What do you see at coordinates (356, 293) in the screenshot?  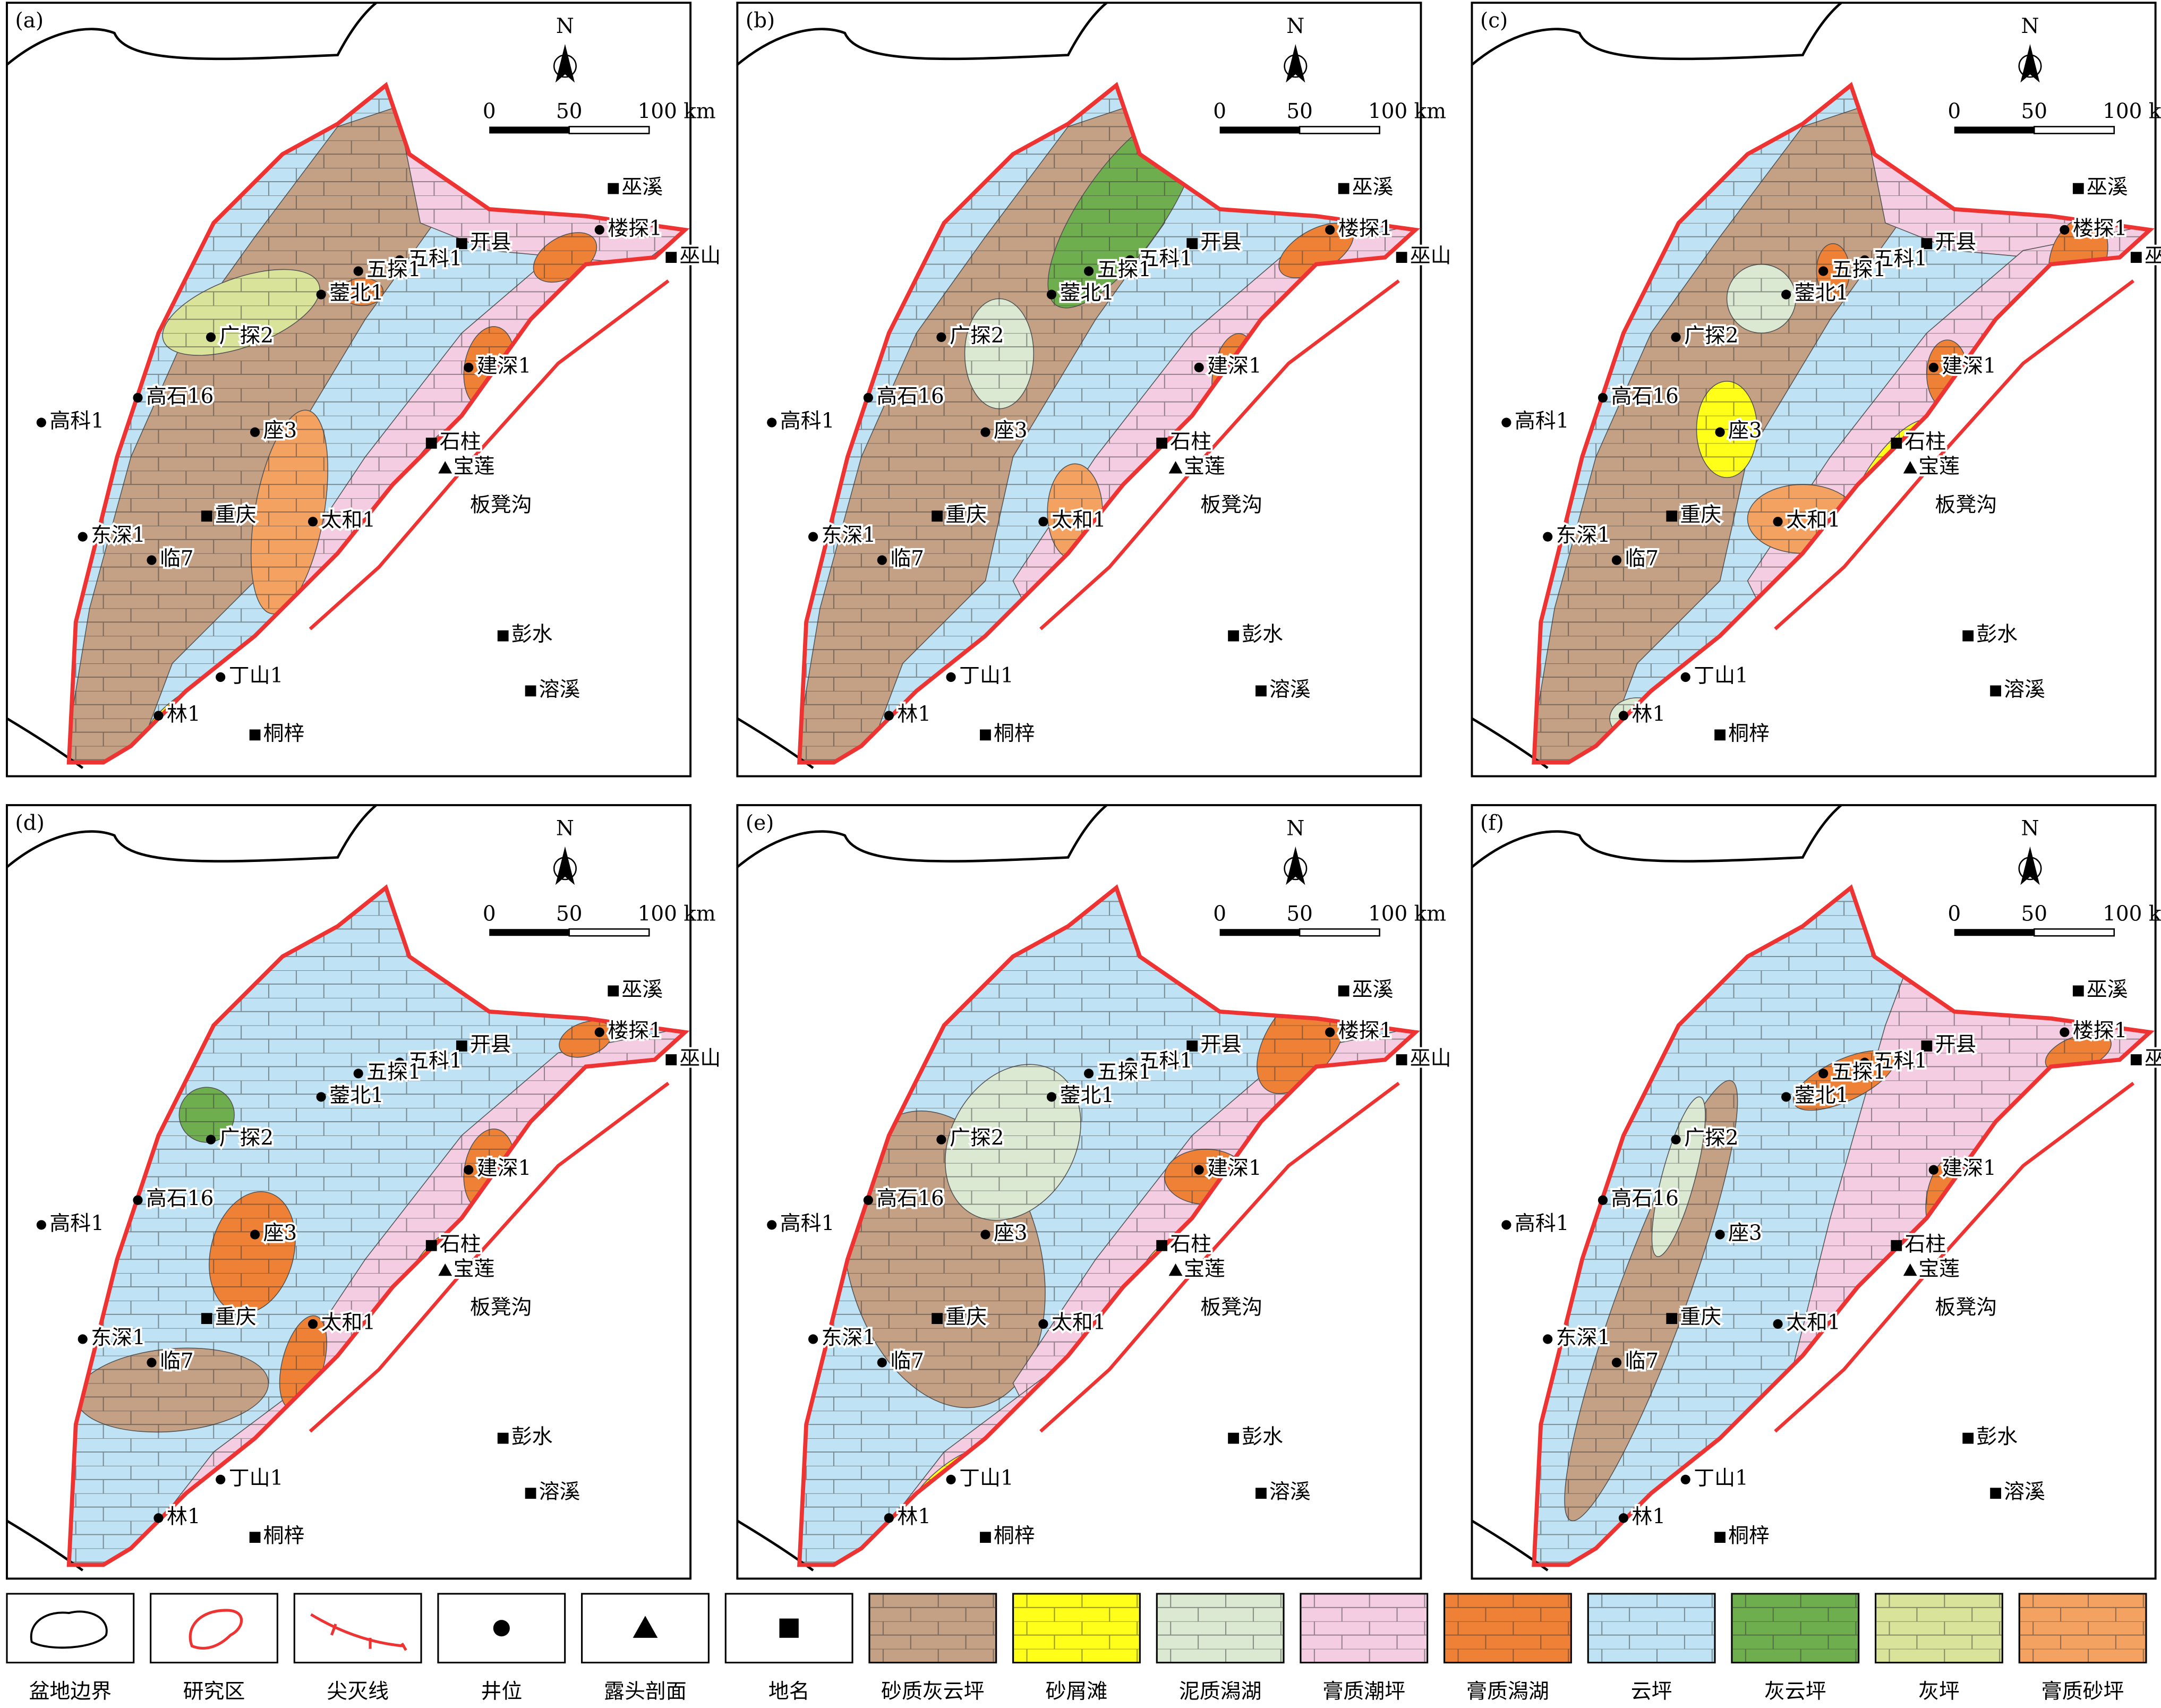 I see `place-label: 蓥北1` at bounding box center [356, 293].